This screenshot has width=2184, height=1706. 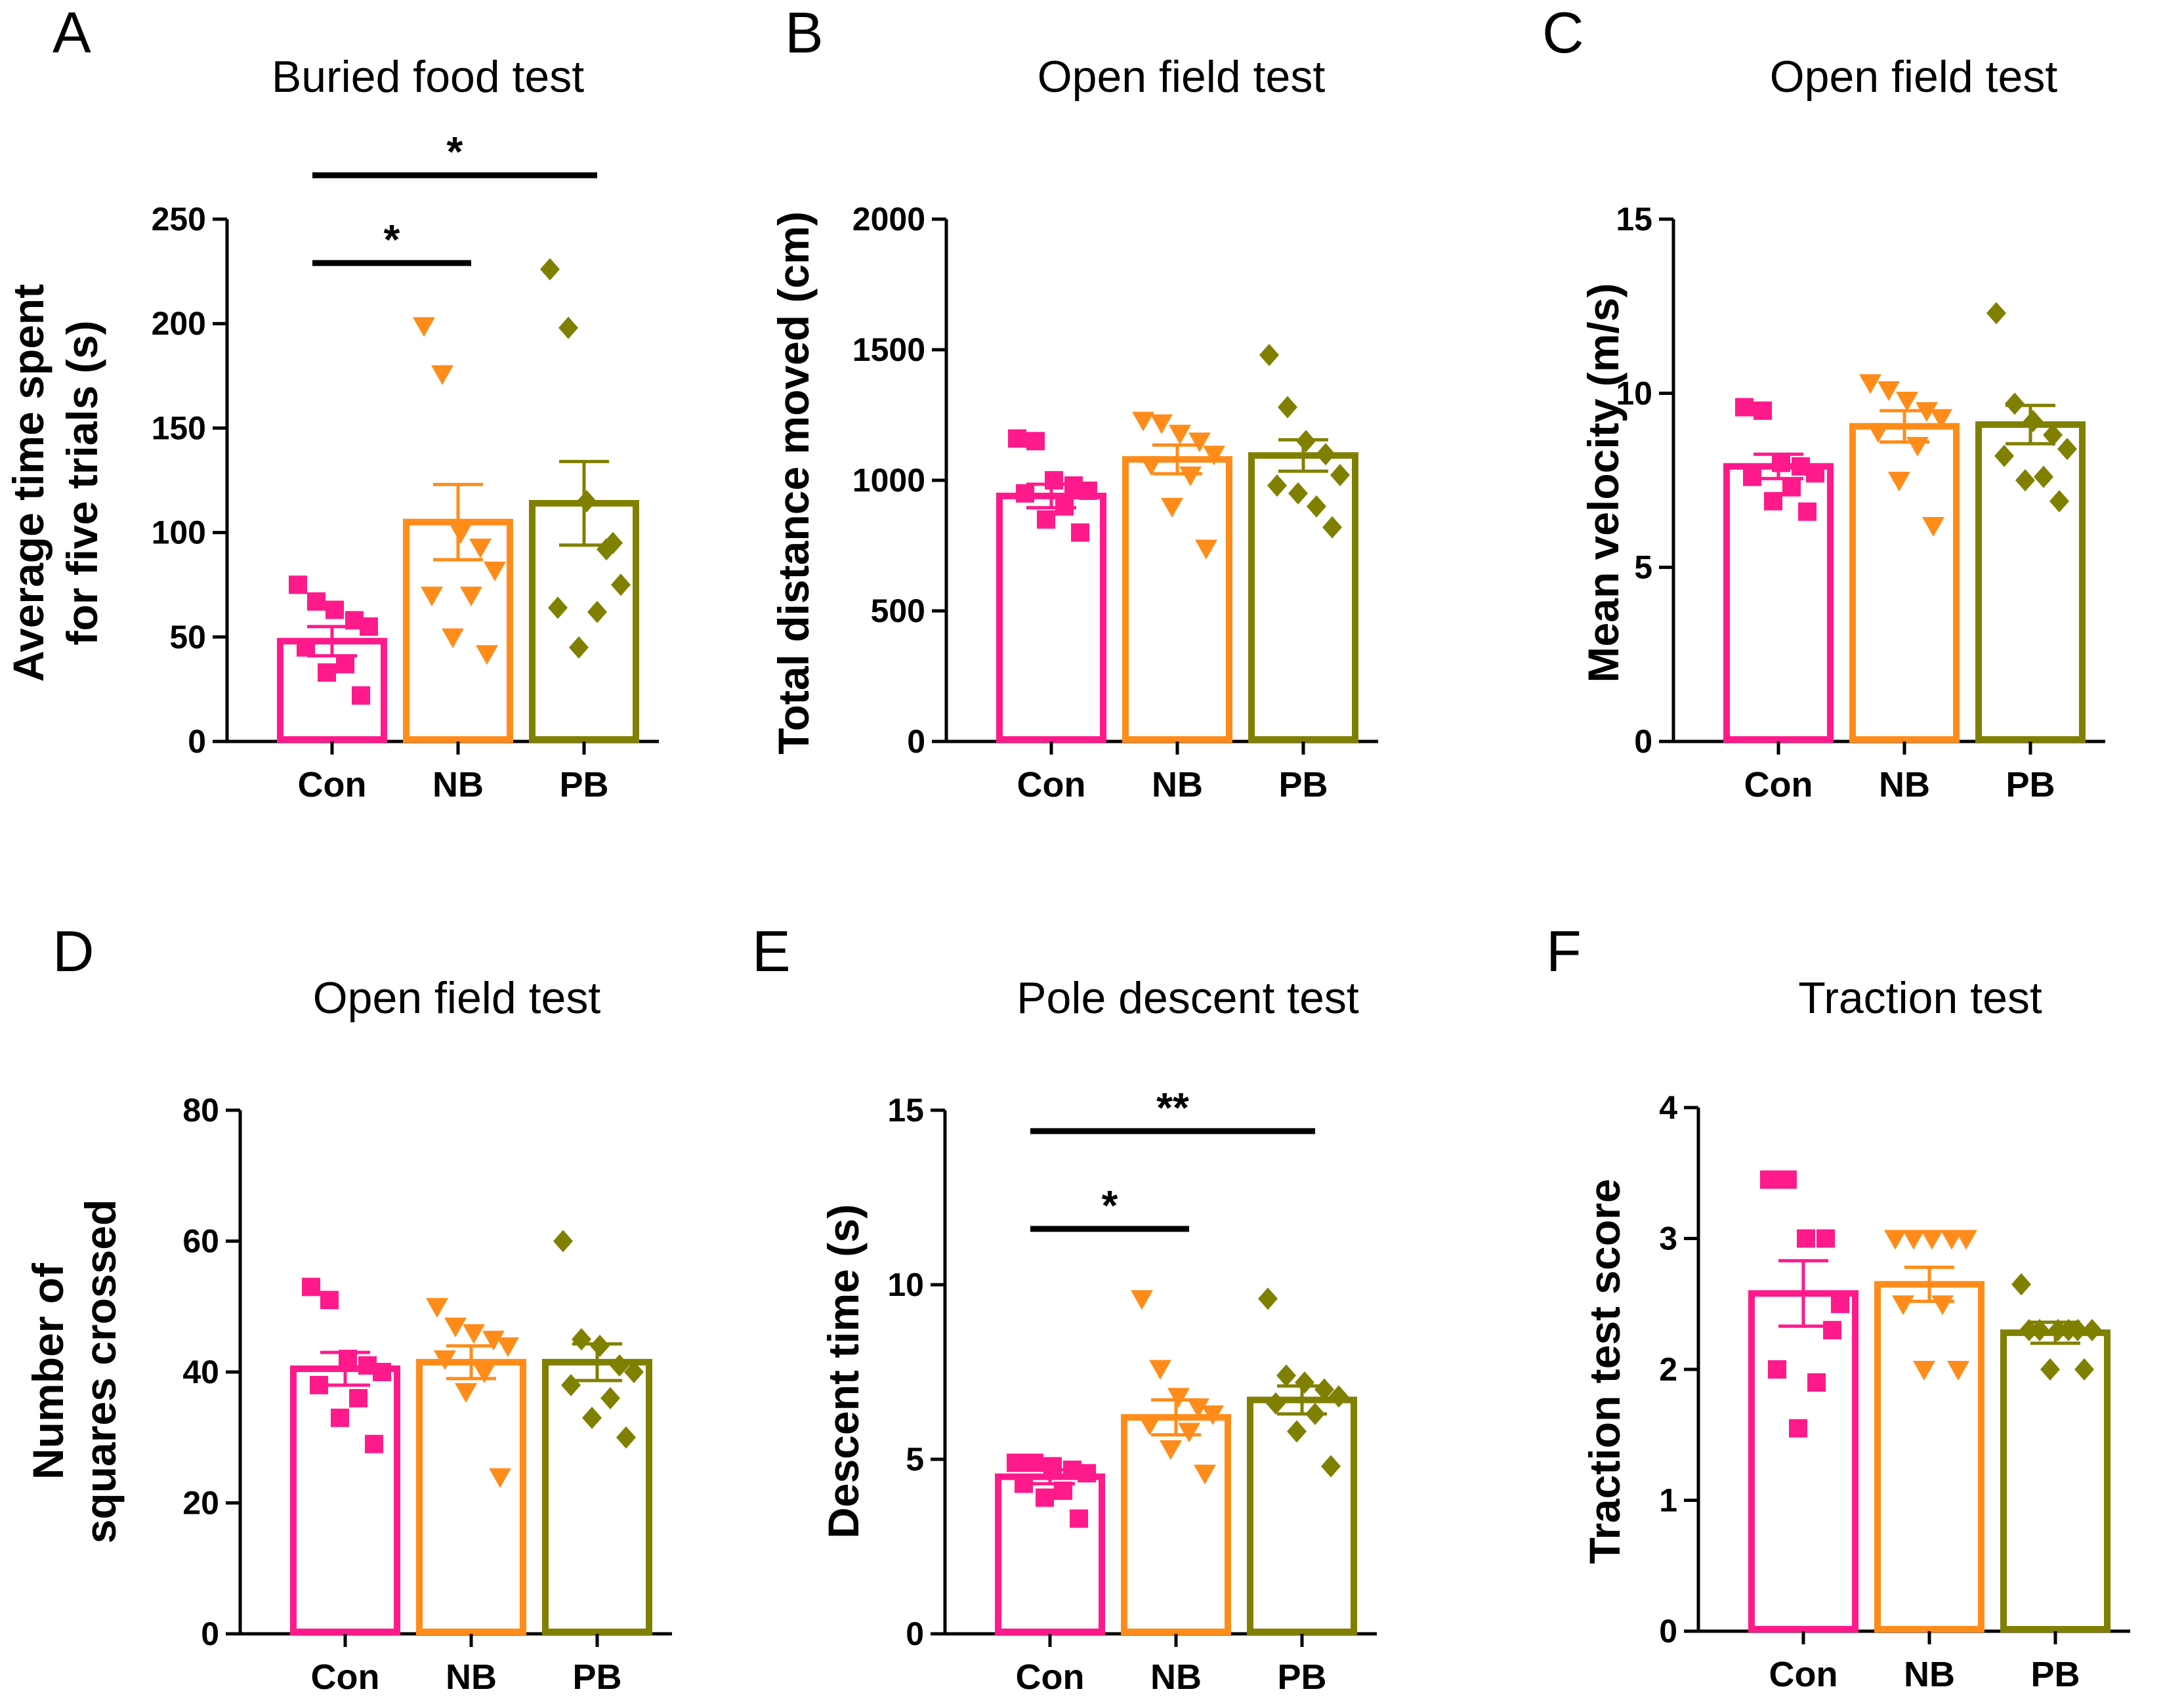 What do you see at coordinates (1668, 1238) in the screenshot?
I see `y-tick-label: 3` at bounding box center [1668, 1238].